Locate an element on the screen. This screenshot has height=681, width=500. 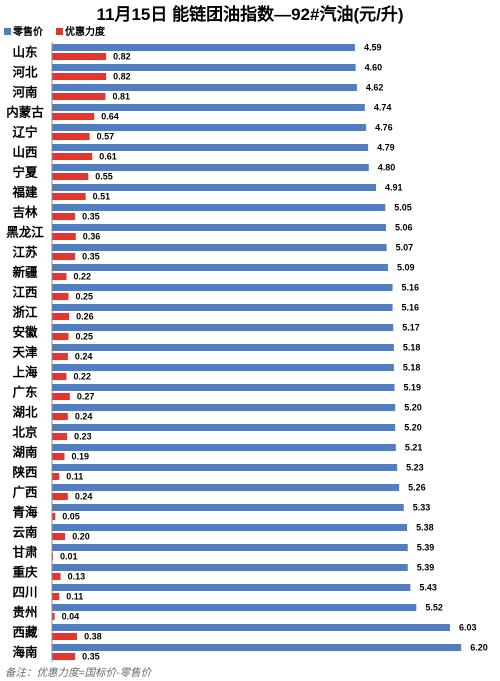
retail-price-data-label: 5.06 is located at coordinates (404, 228).